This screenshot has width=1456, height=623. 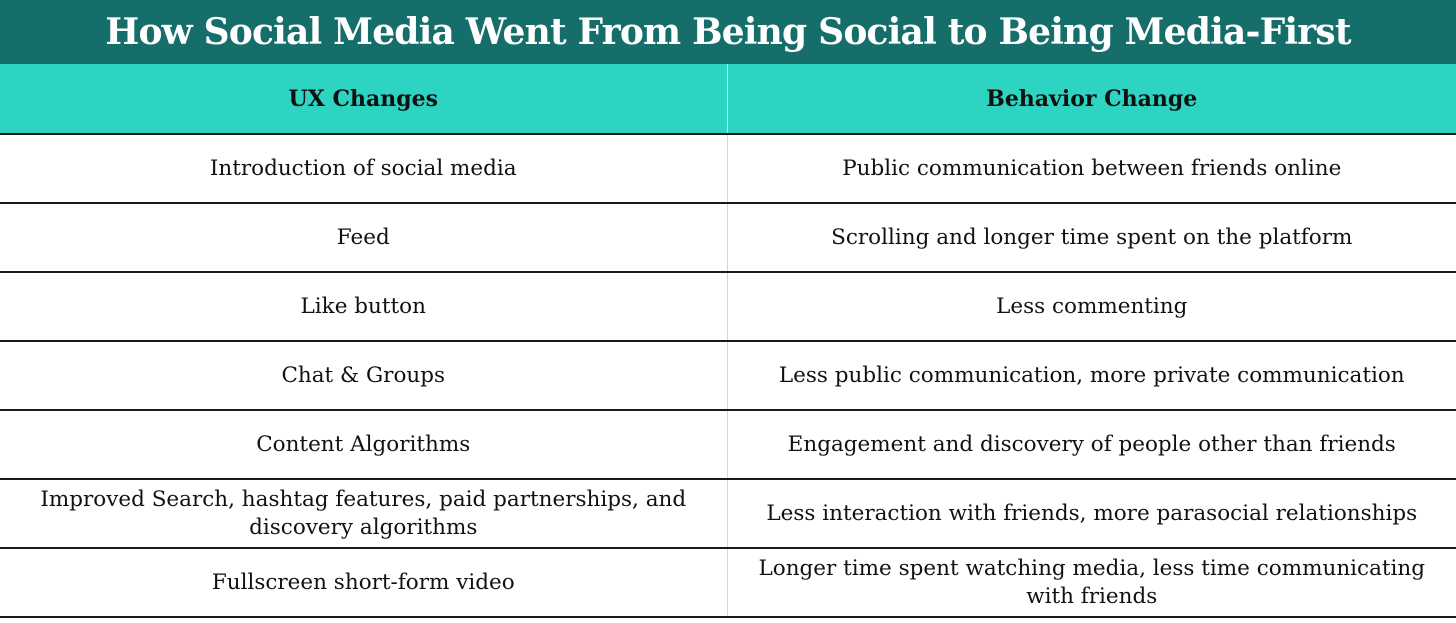 I want to click on header-row: UX Changes Behavior Change, so click(x=728, y=99).